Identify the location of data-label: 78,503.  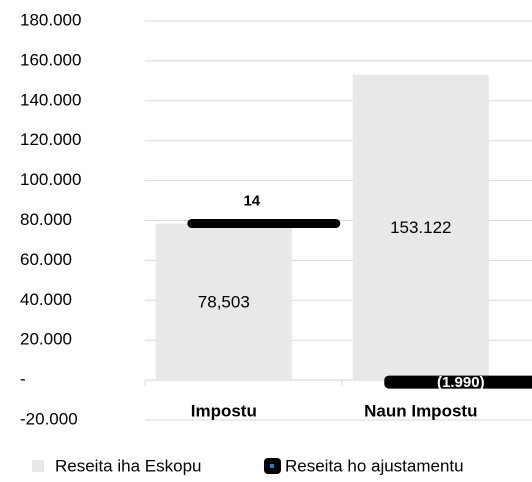
(224, 301).